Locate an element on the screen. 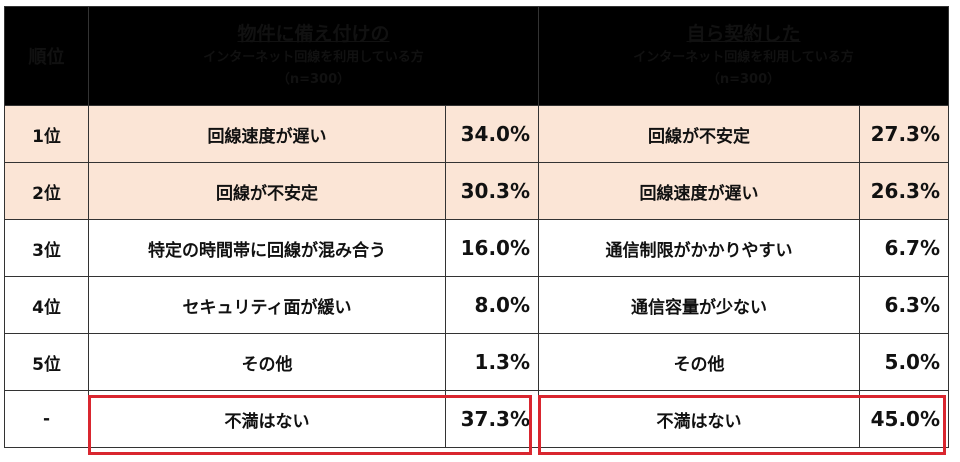 This screenshot has width=960, height=462. left-item-cell: 回線が不安定 is located at coordinates (267, 191).